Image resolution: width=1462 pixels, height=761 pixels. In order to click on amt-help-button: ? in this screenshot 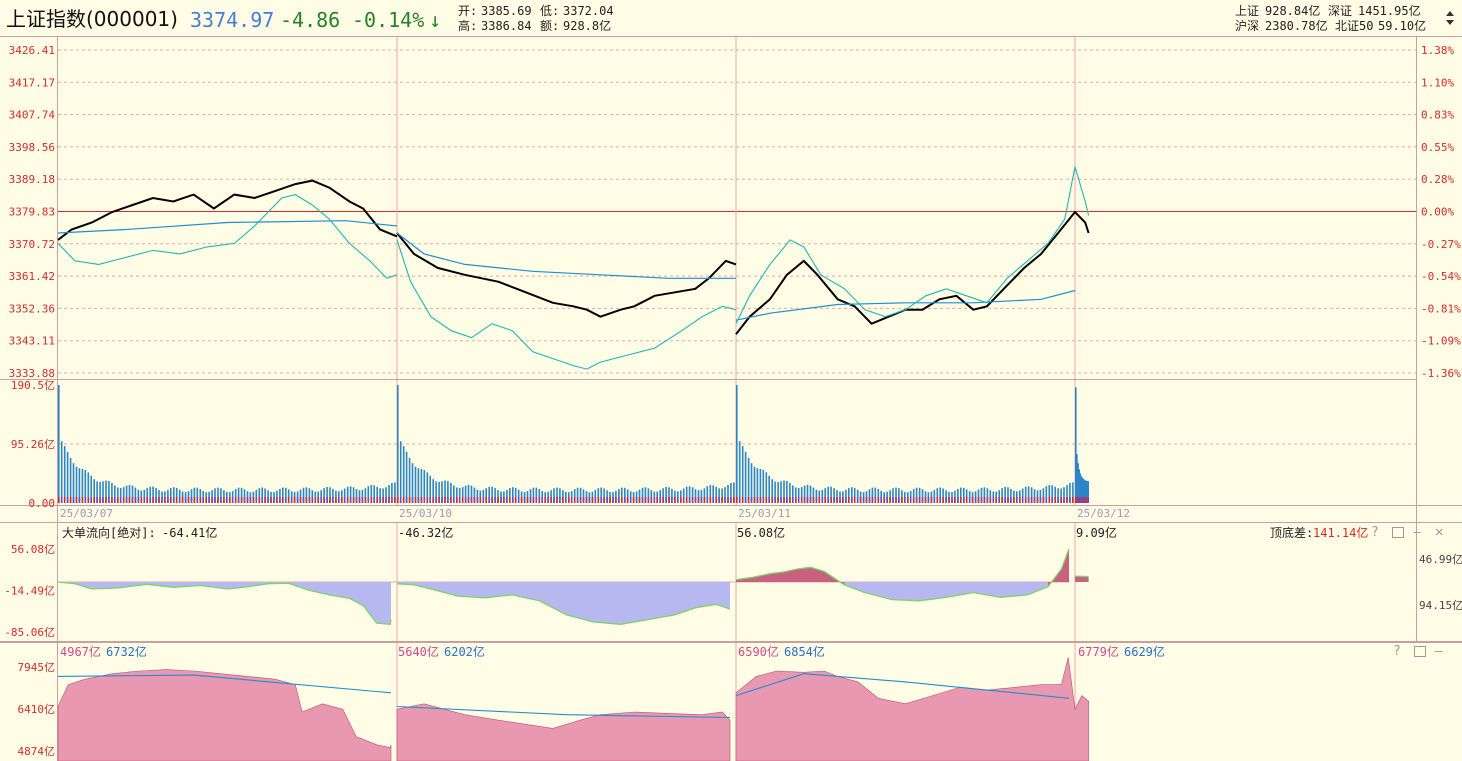, I will do `click(1397, 651)`.